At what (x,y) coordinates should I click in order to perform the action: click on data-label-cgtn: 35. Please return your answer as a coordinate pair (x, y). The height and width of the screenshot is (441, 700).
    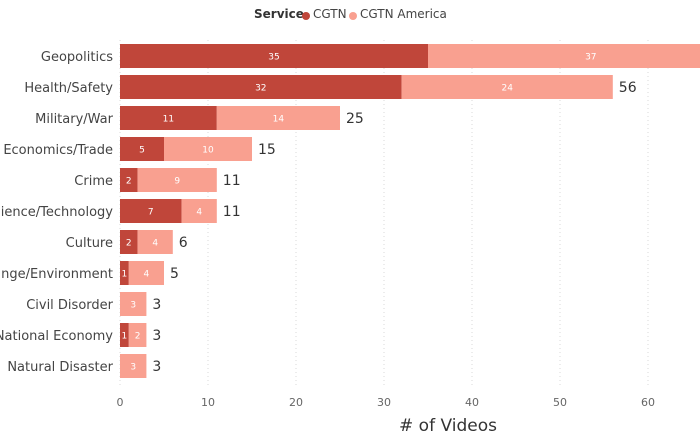
    Looking at the image, I should click on (273, 58).